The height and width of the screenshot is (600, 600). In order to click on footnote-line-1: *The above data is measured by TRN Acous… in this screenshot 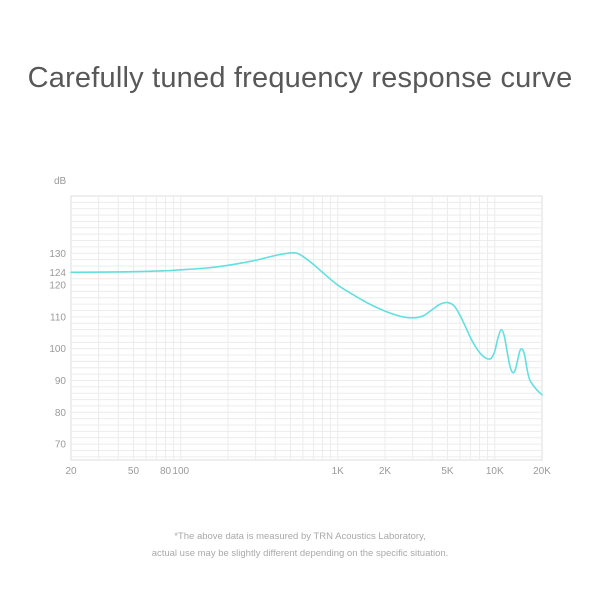, I will do `click(300, 536)`.